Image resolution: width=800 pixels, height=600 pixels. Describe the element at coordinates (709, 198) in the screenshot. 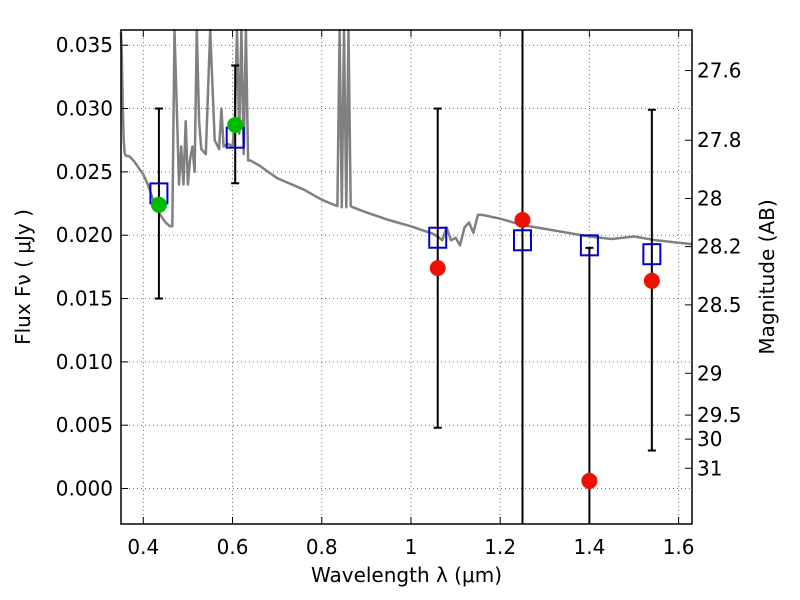

I see `magnitude-tick-label: 28` at that location.